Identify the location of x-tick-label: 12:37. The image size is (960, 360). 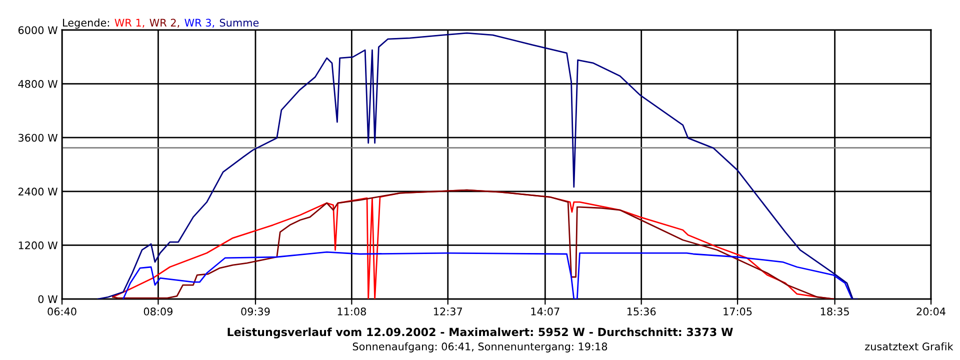
(448, 312).